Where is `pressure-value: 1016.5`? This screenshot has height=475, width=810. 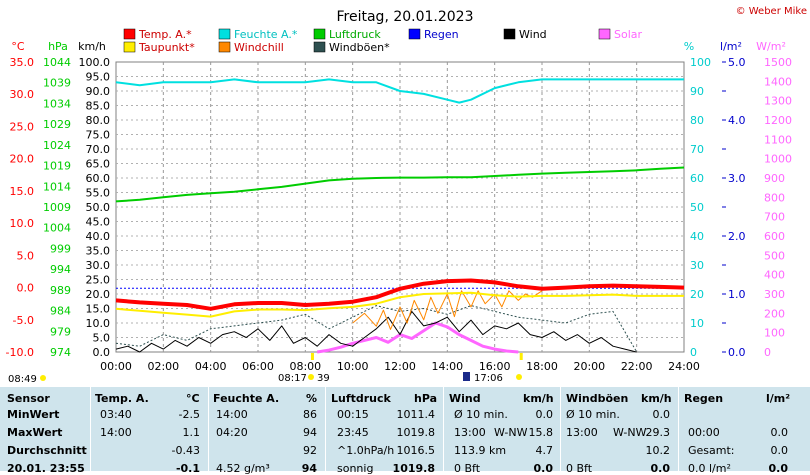
pressure-value: 1016.5 is located at coordinates (416, 450).